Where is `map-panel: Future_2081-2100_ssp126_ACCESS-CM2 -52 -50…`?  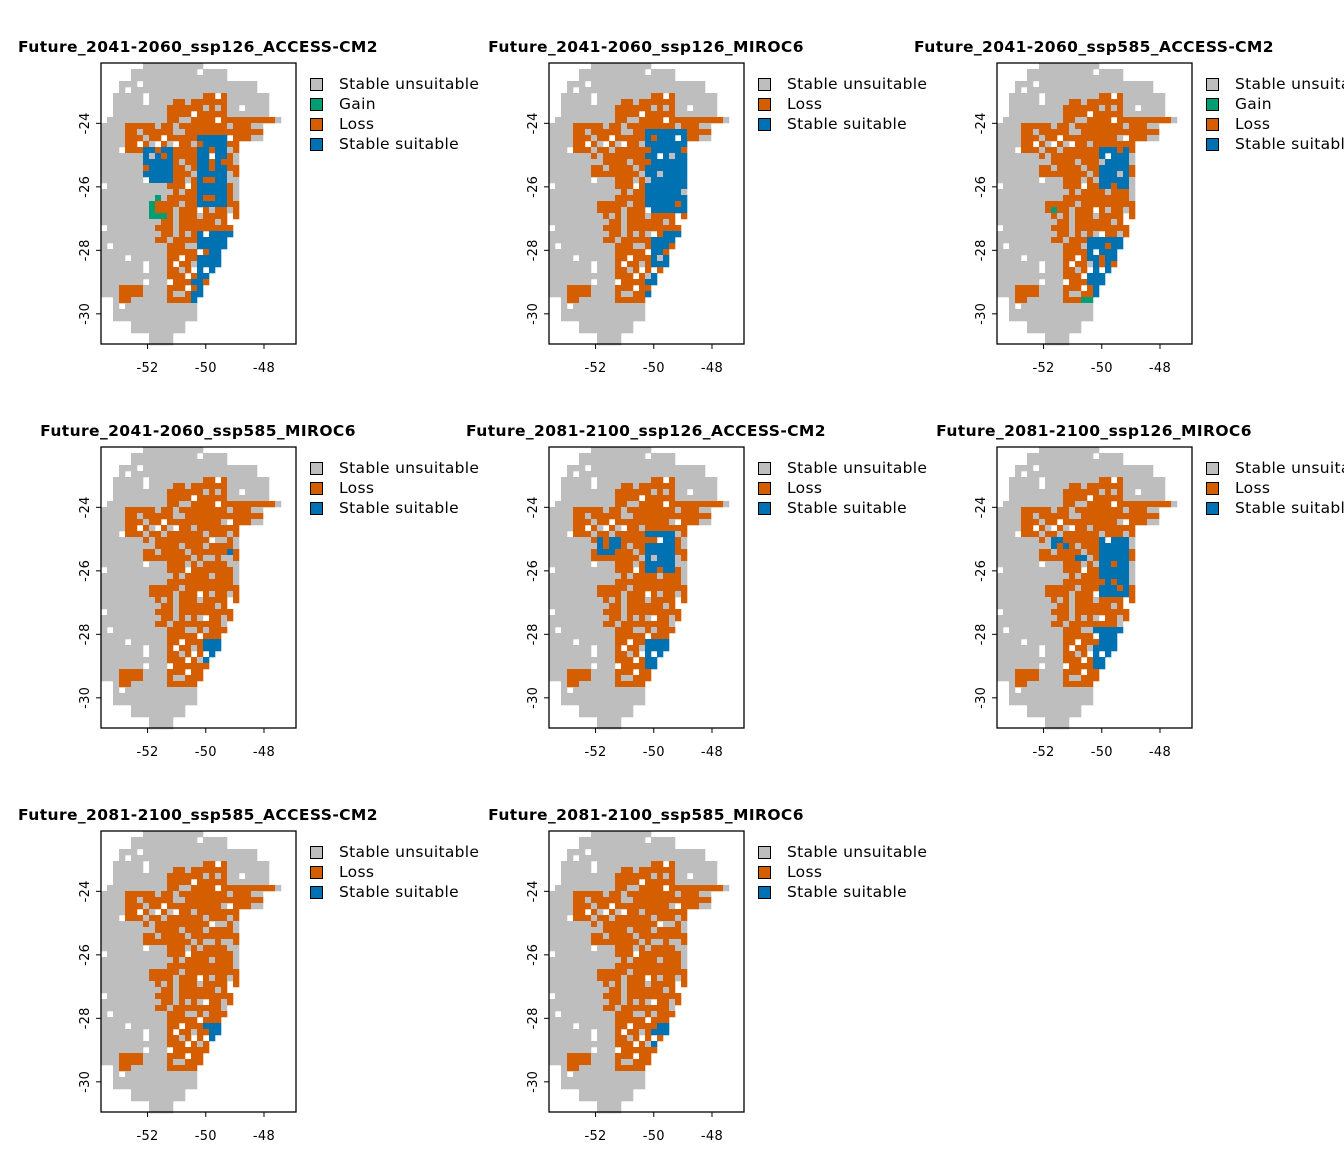 map-panel: Future_2081-2100_ssp126_ACCESS-CM2 -52 -50… is located at coordinates (687, 576).